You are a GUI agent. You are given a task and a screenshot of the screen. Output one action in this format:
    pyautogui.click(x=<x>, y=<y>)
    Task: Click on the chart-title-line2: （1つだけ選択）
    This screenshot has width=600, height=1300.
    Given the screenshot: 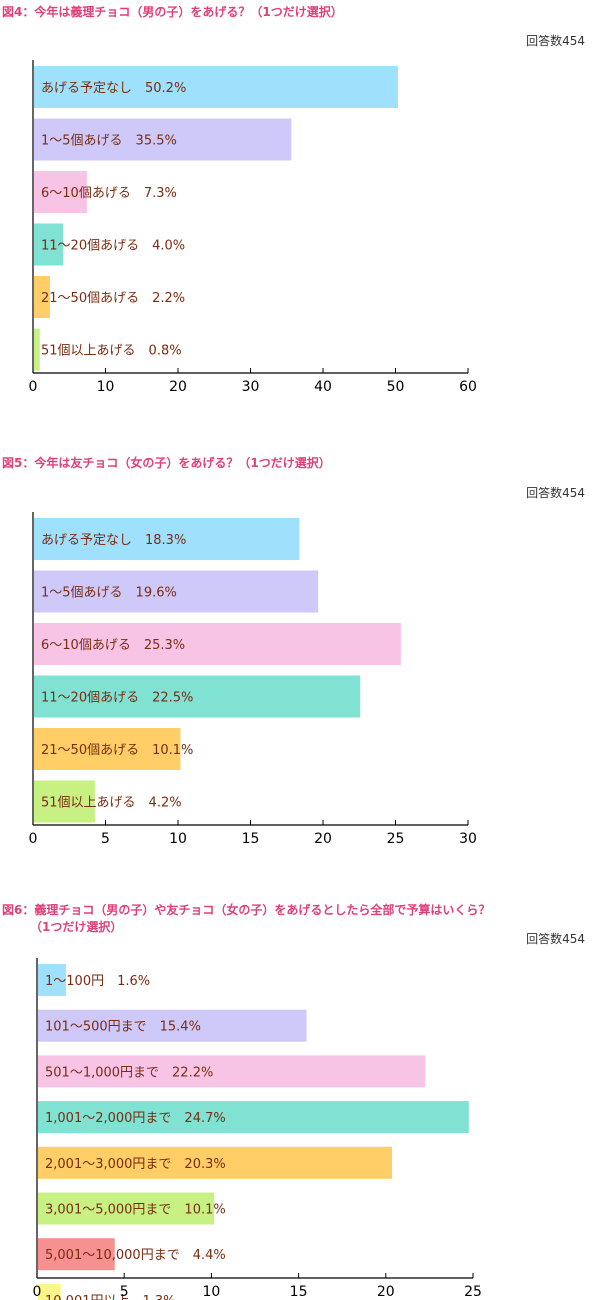 What is the action you would take?
    pyautogui.click(x=76, y=926)
    